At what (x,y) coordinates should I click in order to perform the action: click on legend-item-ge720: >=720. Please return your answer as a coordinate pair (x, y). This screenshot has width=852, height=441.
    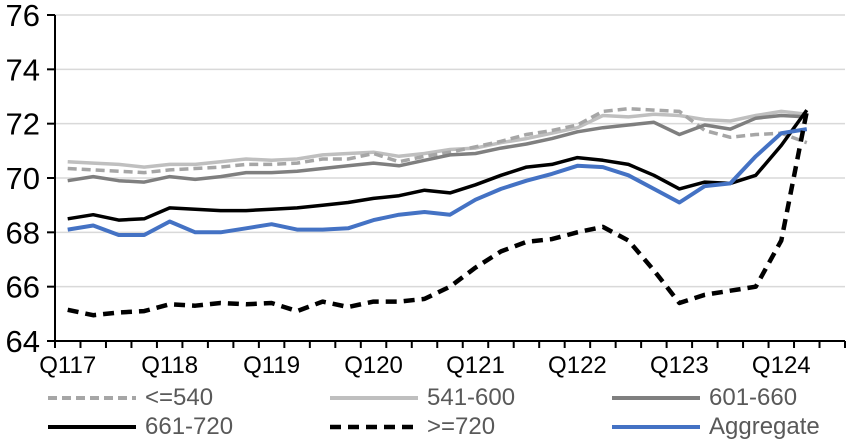
    Looking at the image, I should click on (412, 427).